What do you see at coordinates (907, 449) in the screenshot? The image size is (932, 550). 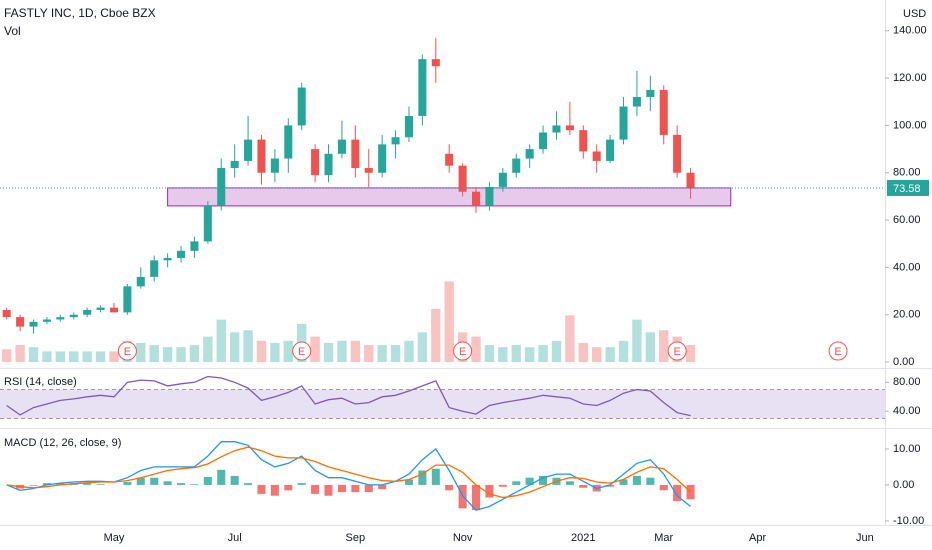 I see `y-tick-label: 10.00` at bounding box center [907, 449].